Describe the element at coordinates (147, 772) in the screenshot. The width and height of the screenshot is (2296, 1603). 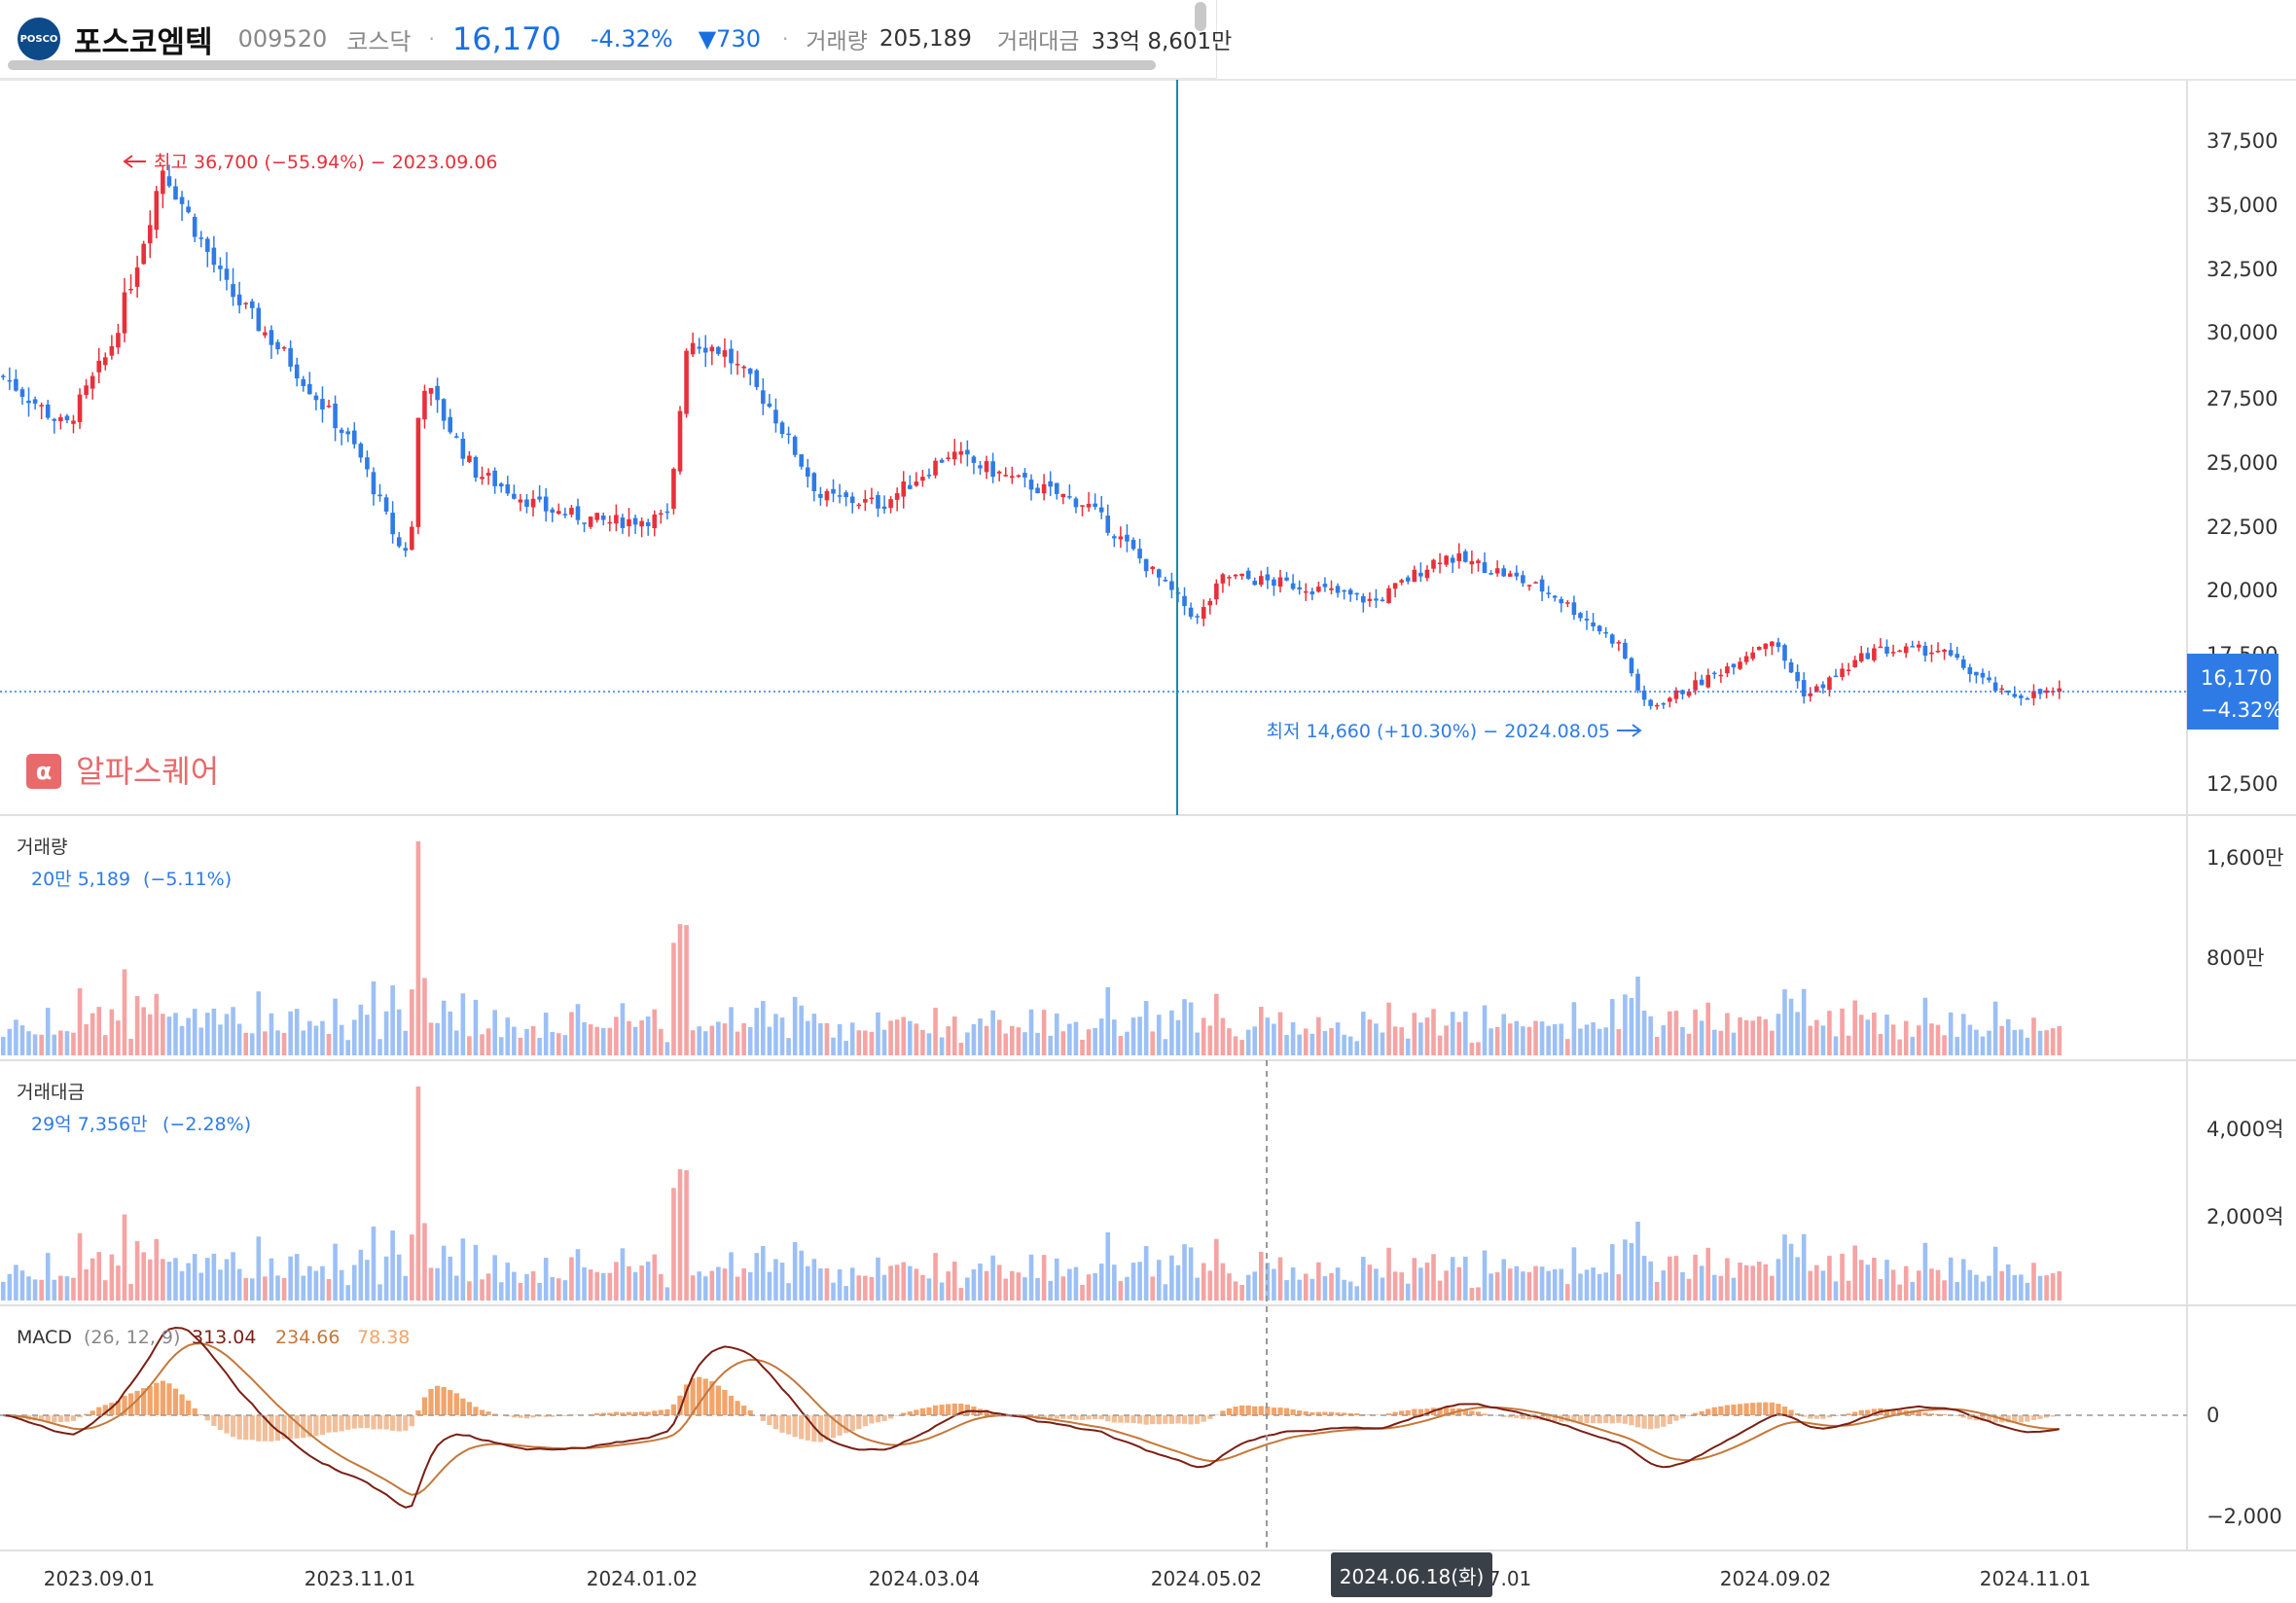
I see `watermark-text: 알파스퀘어` at that location.